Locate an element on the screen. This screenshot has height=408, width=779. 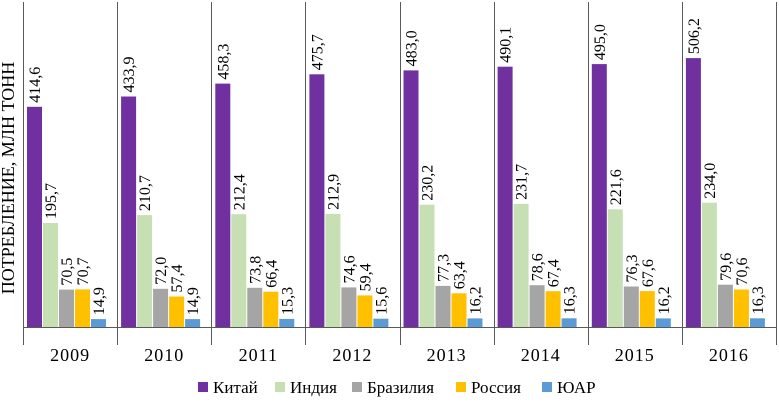
bar-Индия-2015 is located at coordinates (615, 268).